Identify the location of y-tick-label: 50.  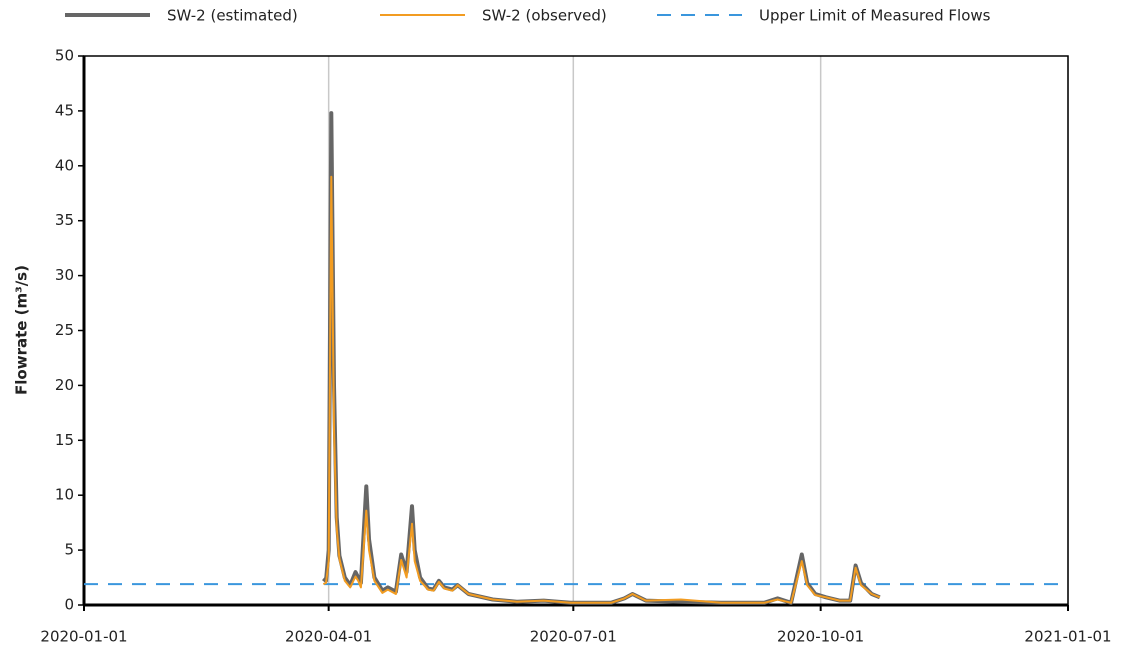
(64, 56).